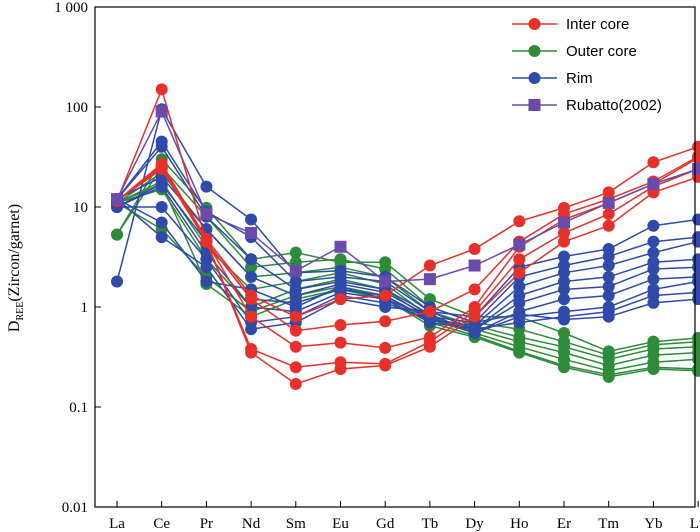 This screenshot has height=532, width=700. Describe the element at coordinates (75, 508) in the screenshot. I see `y-tick-label: 0.01` at that location.